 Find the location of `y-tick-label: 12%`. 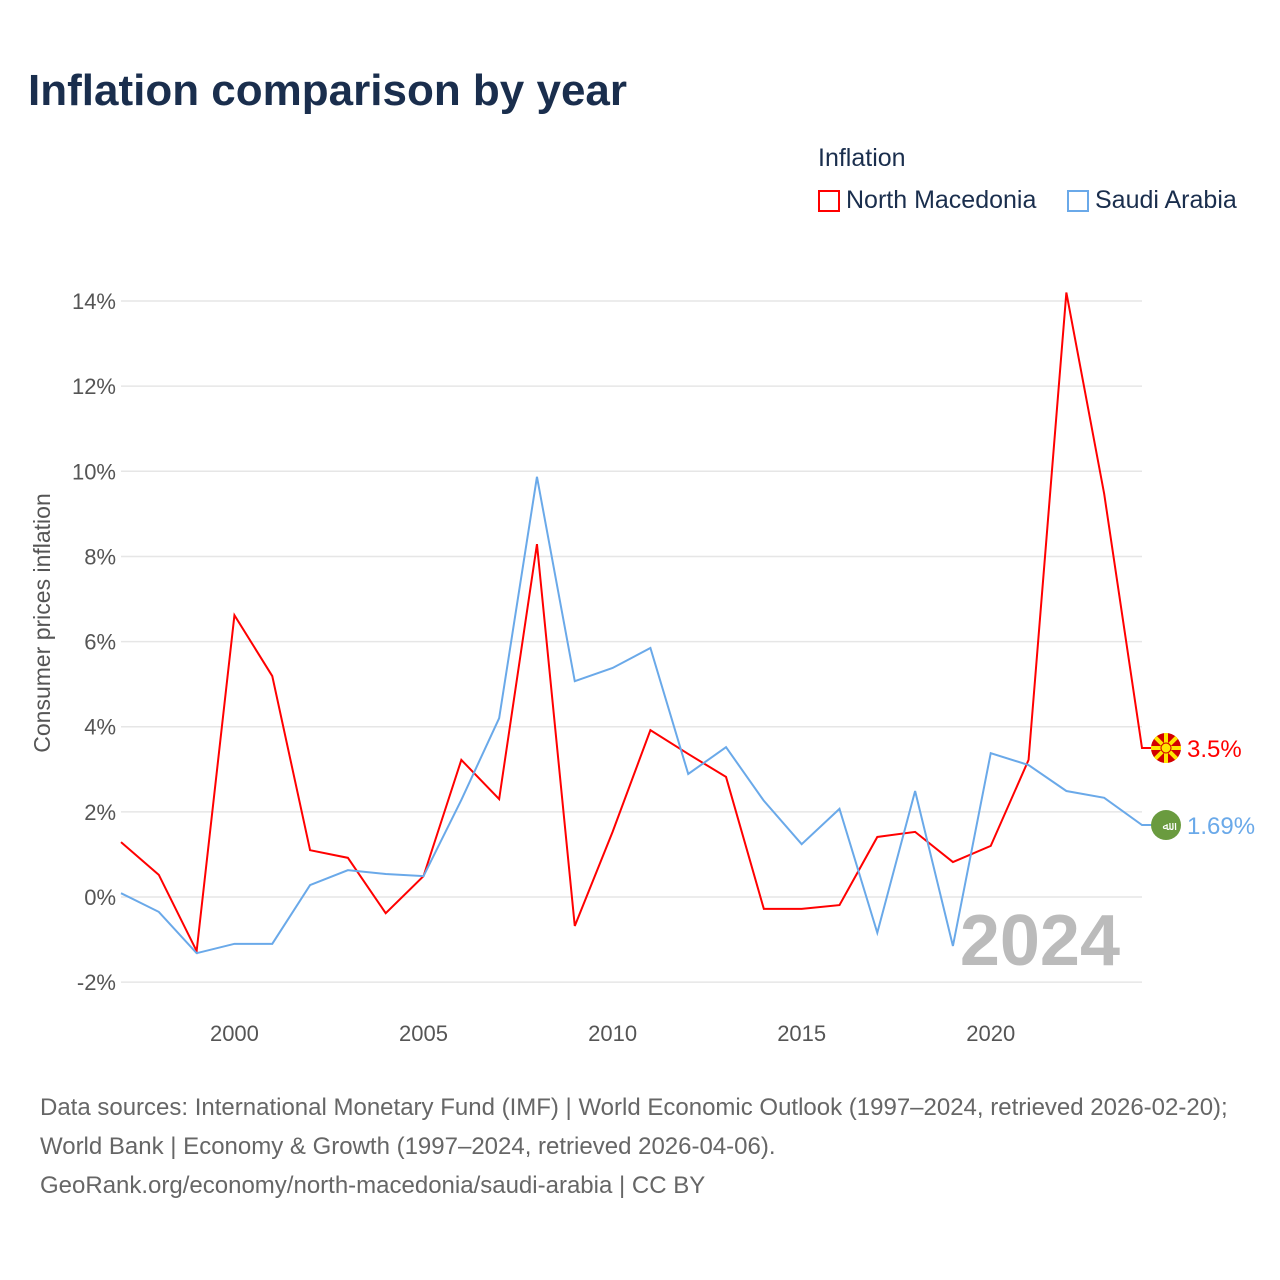

y-tick-label: 12% is located at coordinates (94, 386).